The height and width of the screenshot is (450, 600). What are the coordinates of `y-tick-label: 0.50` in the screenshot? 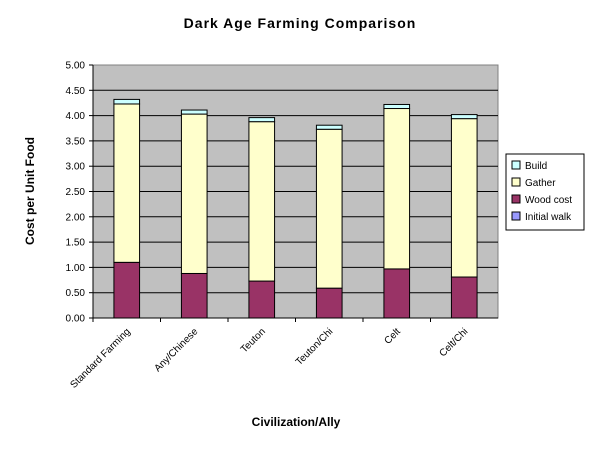 It's located at (76, 293).